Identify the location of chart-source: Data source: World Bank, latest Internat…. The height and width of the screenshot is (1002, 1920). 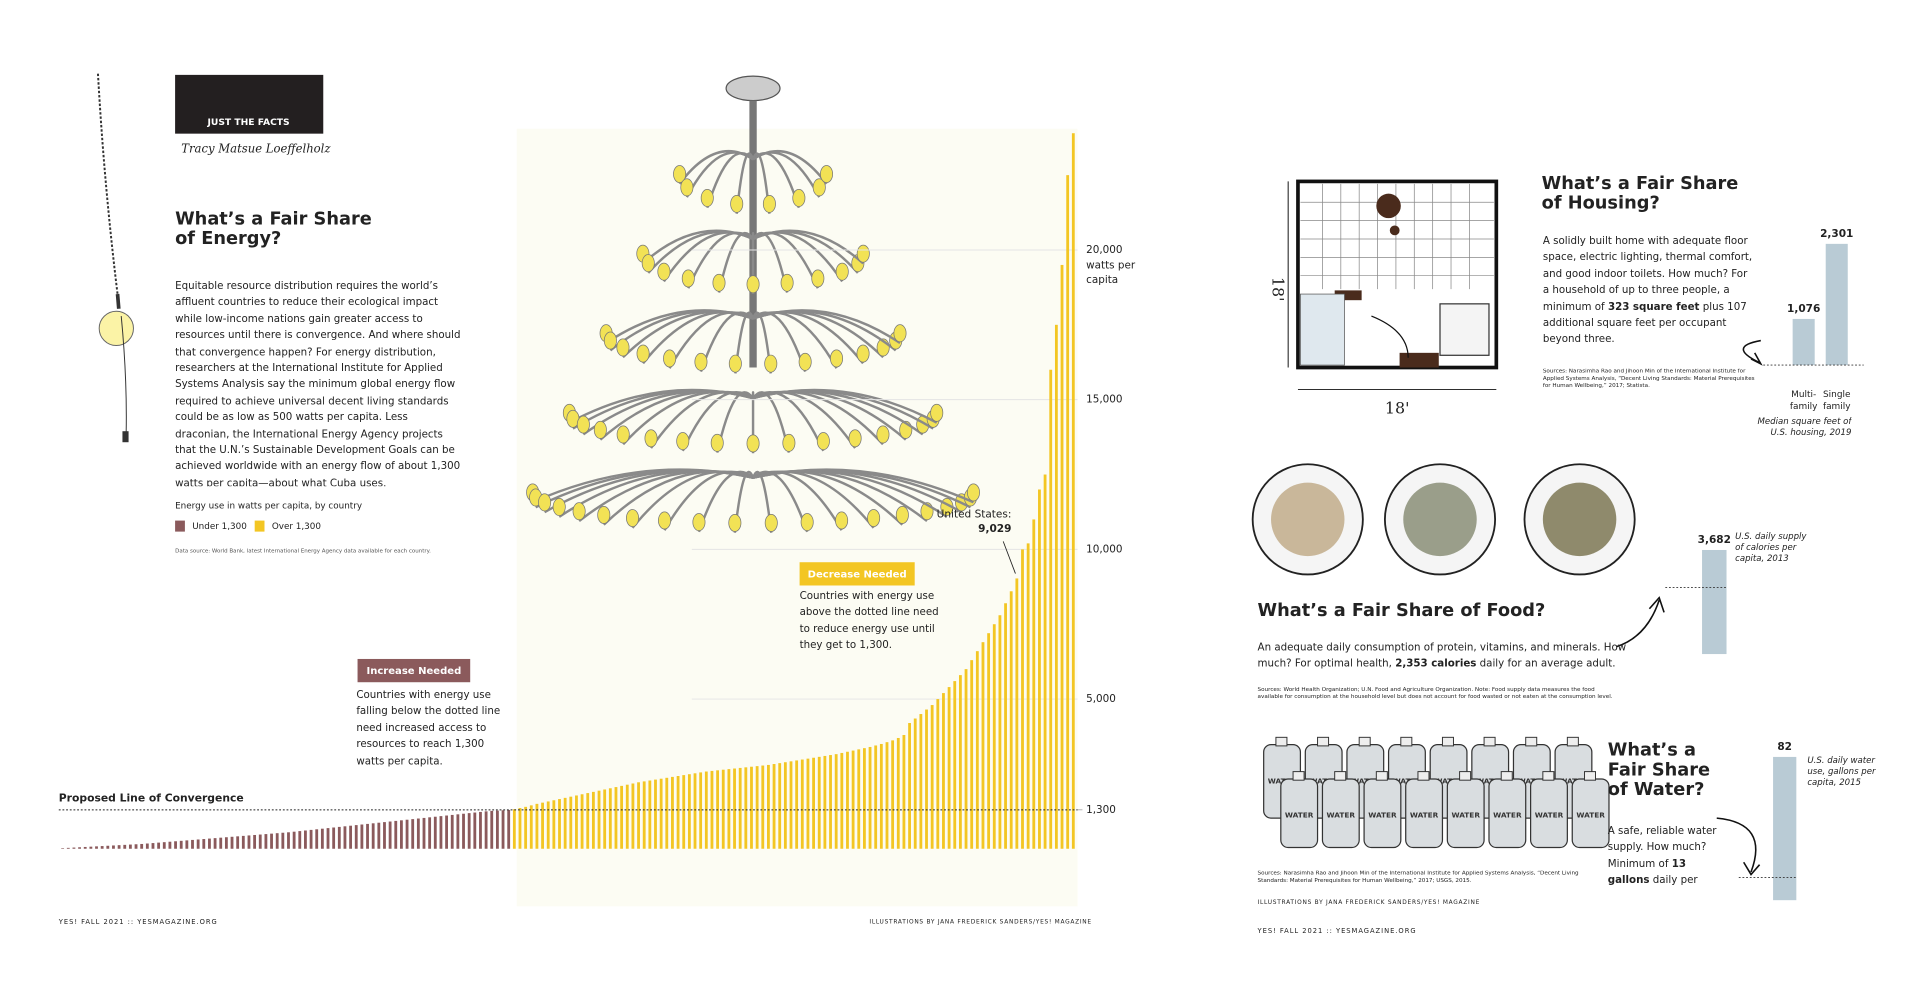
(303, 552).